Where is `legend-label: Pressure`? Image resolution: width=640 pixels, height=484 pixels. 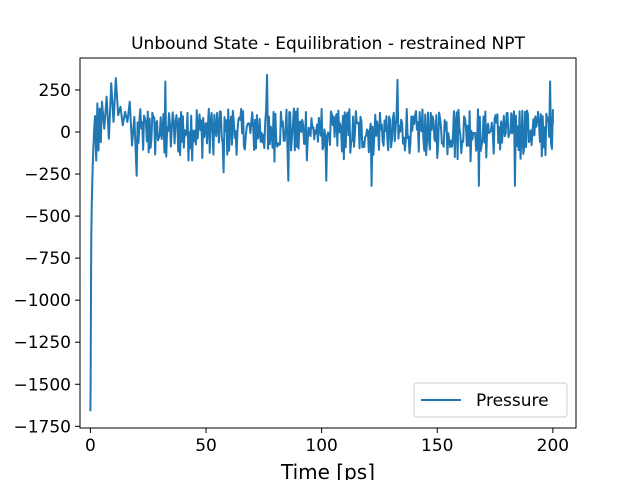 legend-label: Pressure is located at coordinates (512, 401).